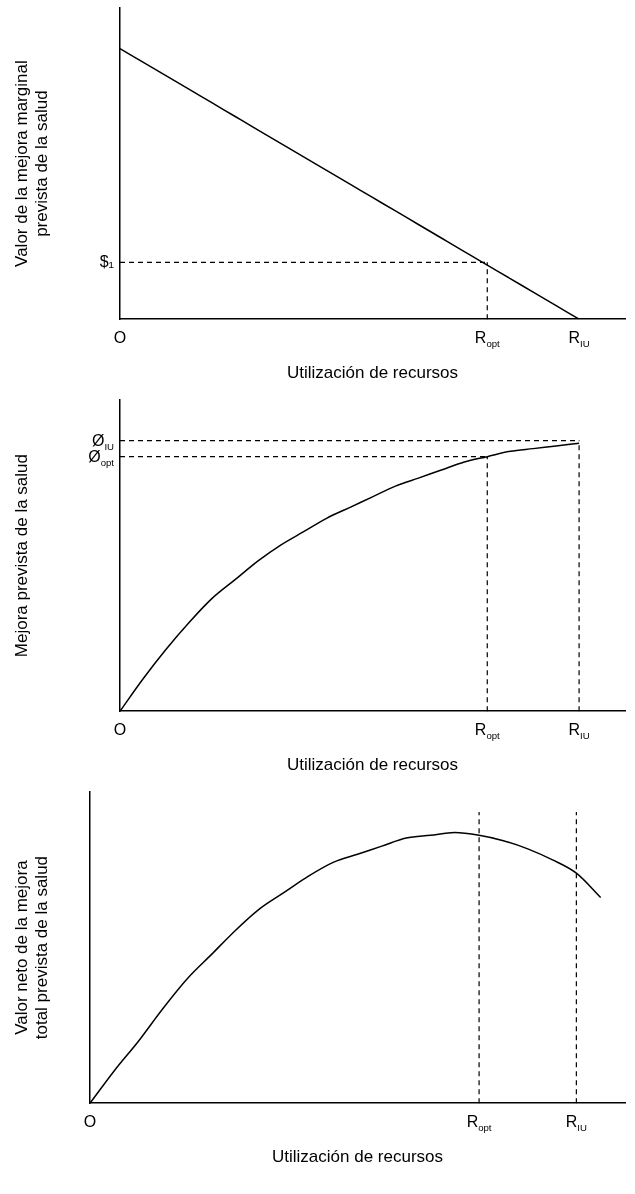 The height and width of the screenshot is (1194, 635). I want to click on y-axis-title: Mejora prevista de la salud, so click(21, 556).